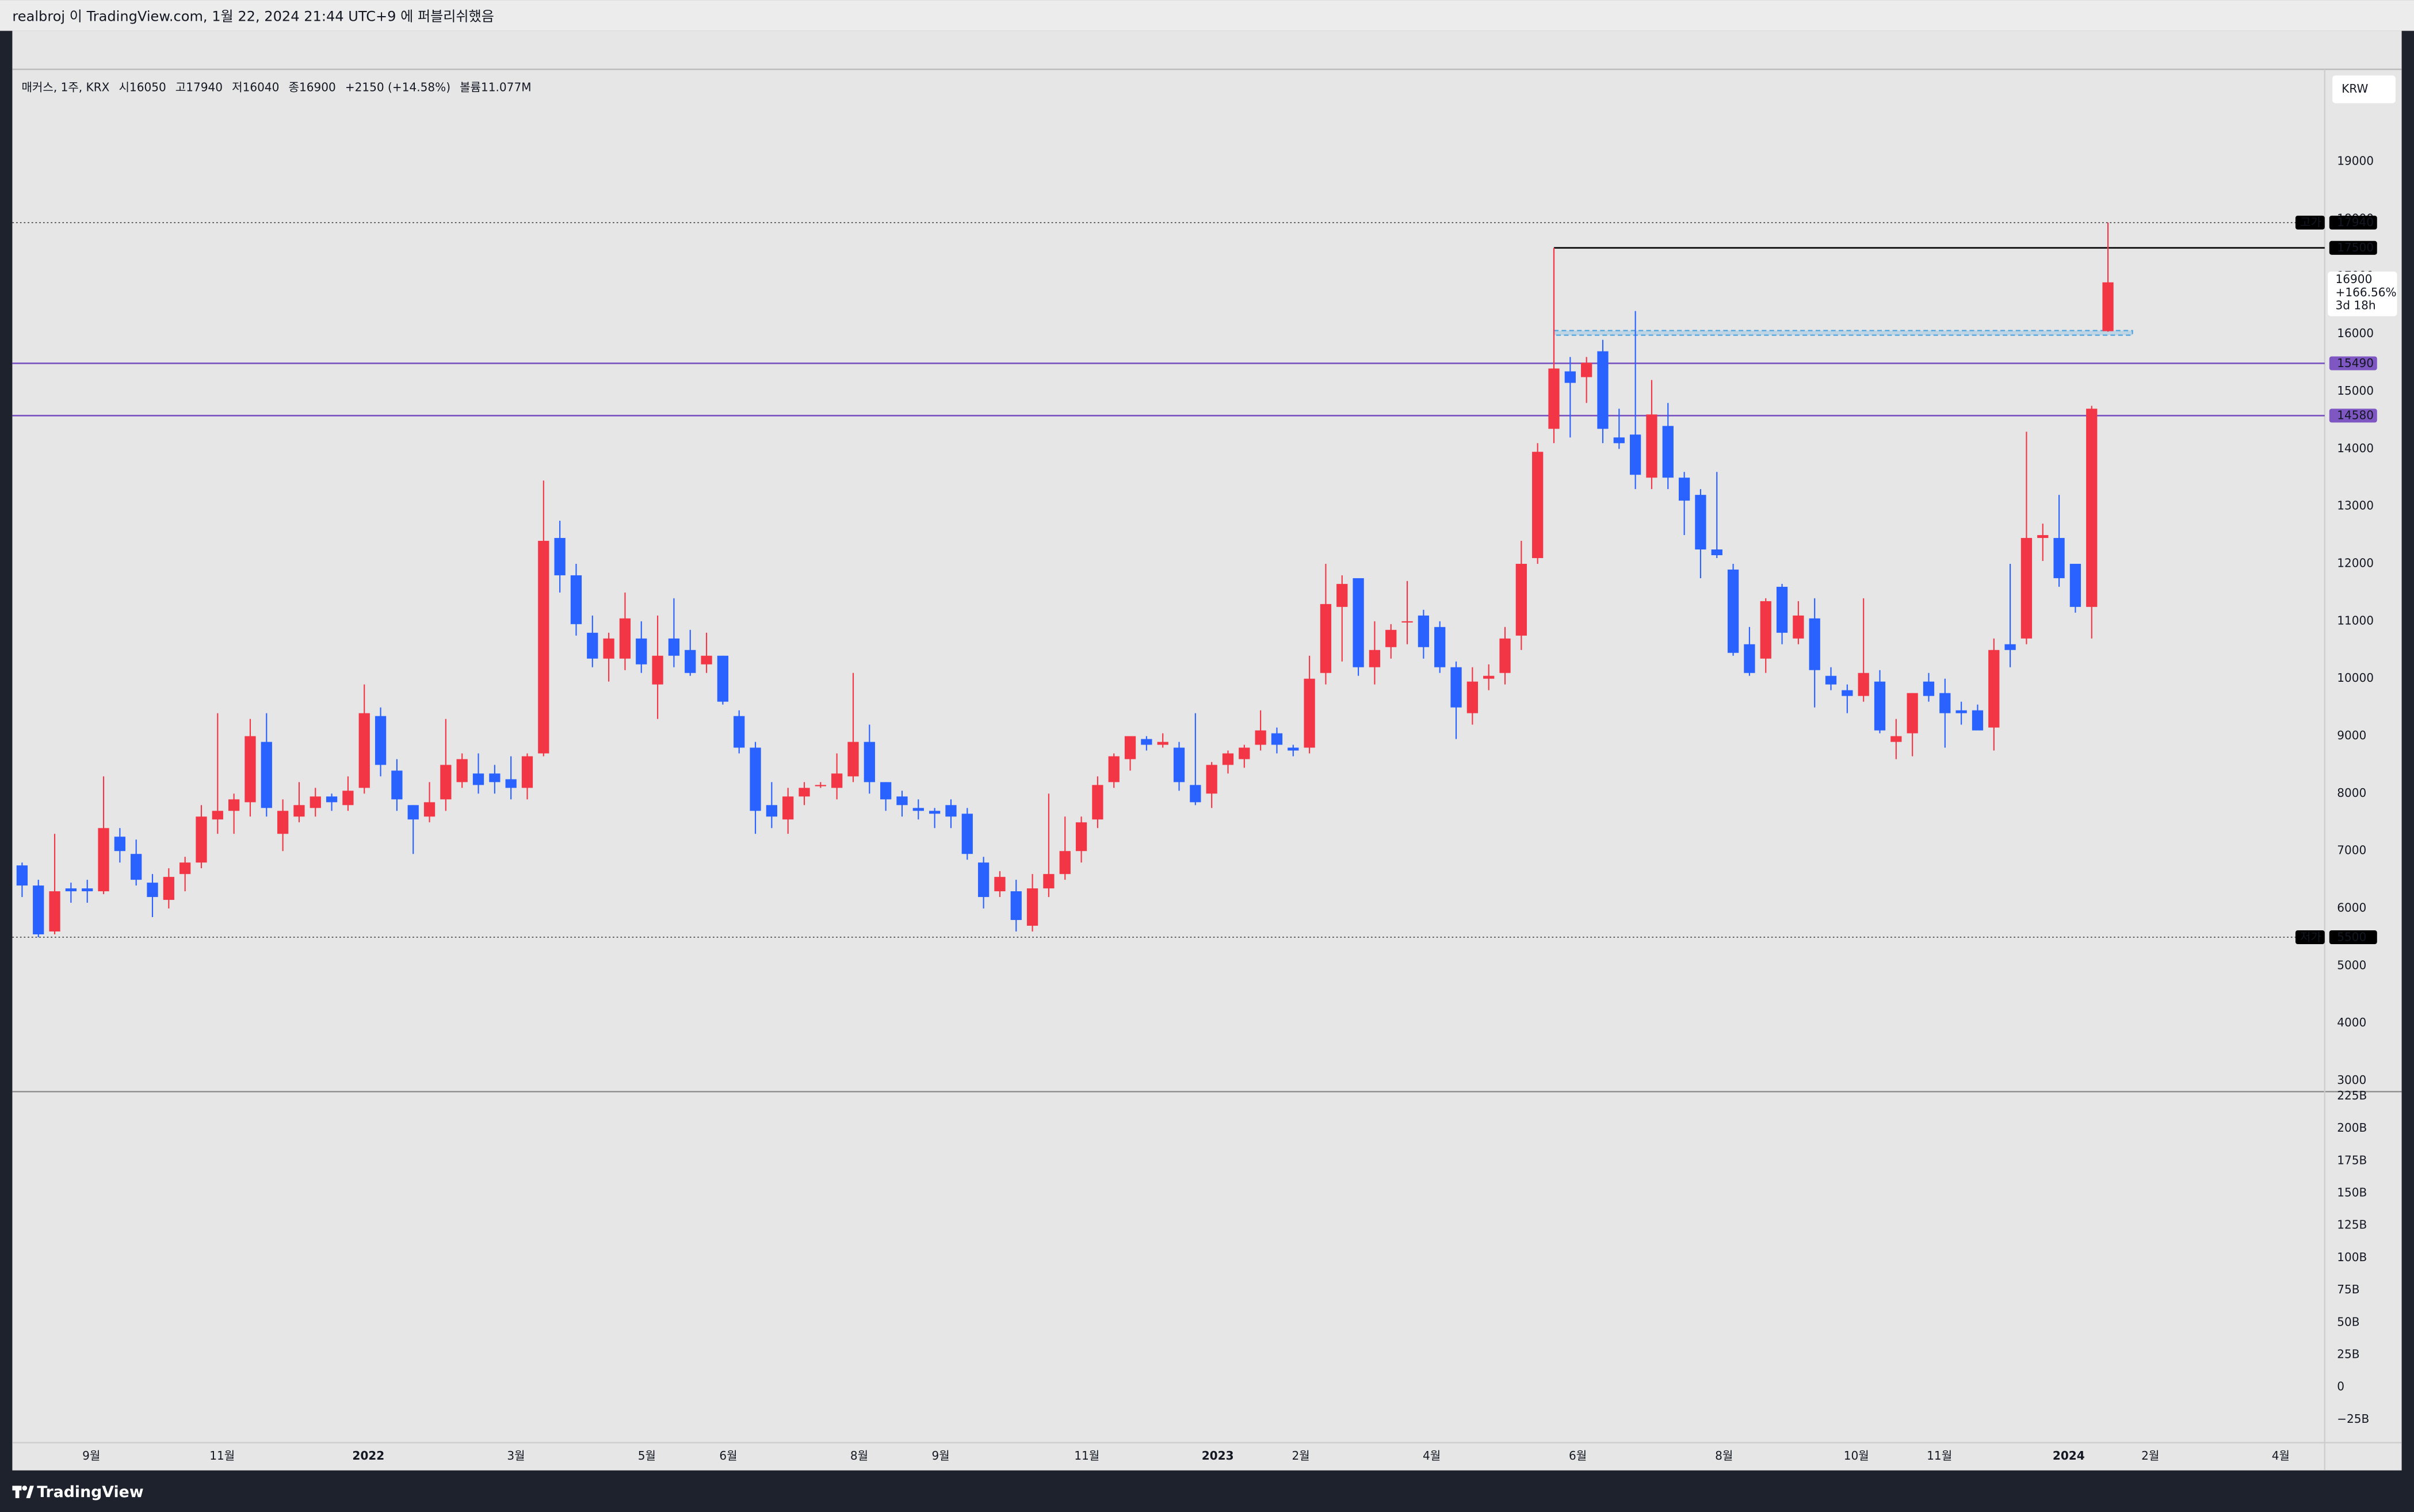  I want to click on x-tick-label: 8월, so click(1724, 1456).